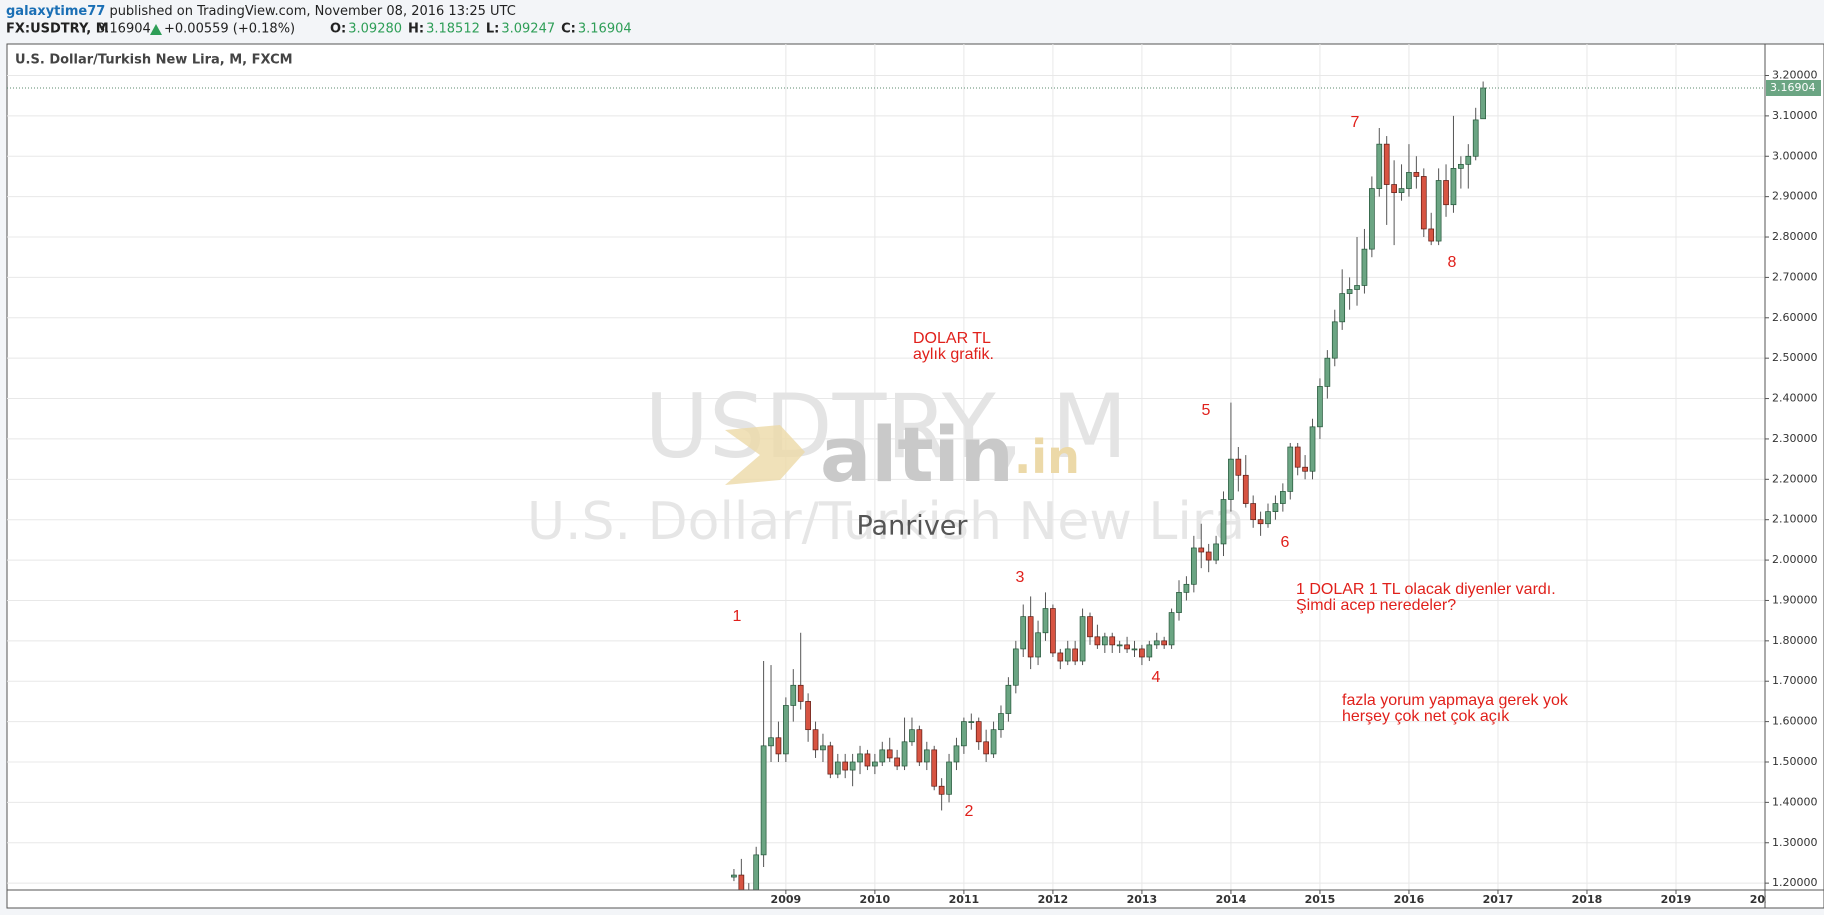 The height and width of the screenshot is (915, 1824). I want to click on ohlc-key: O:, so click(338, 29).